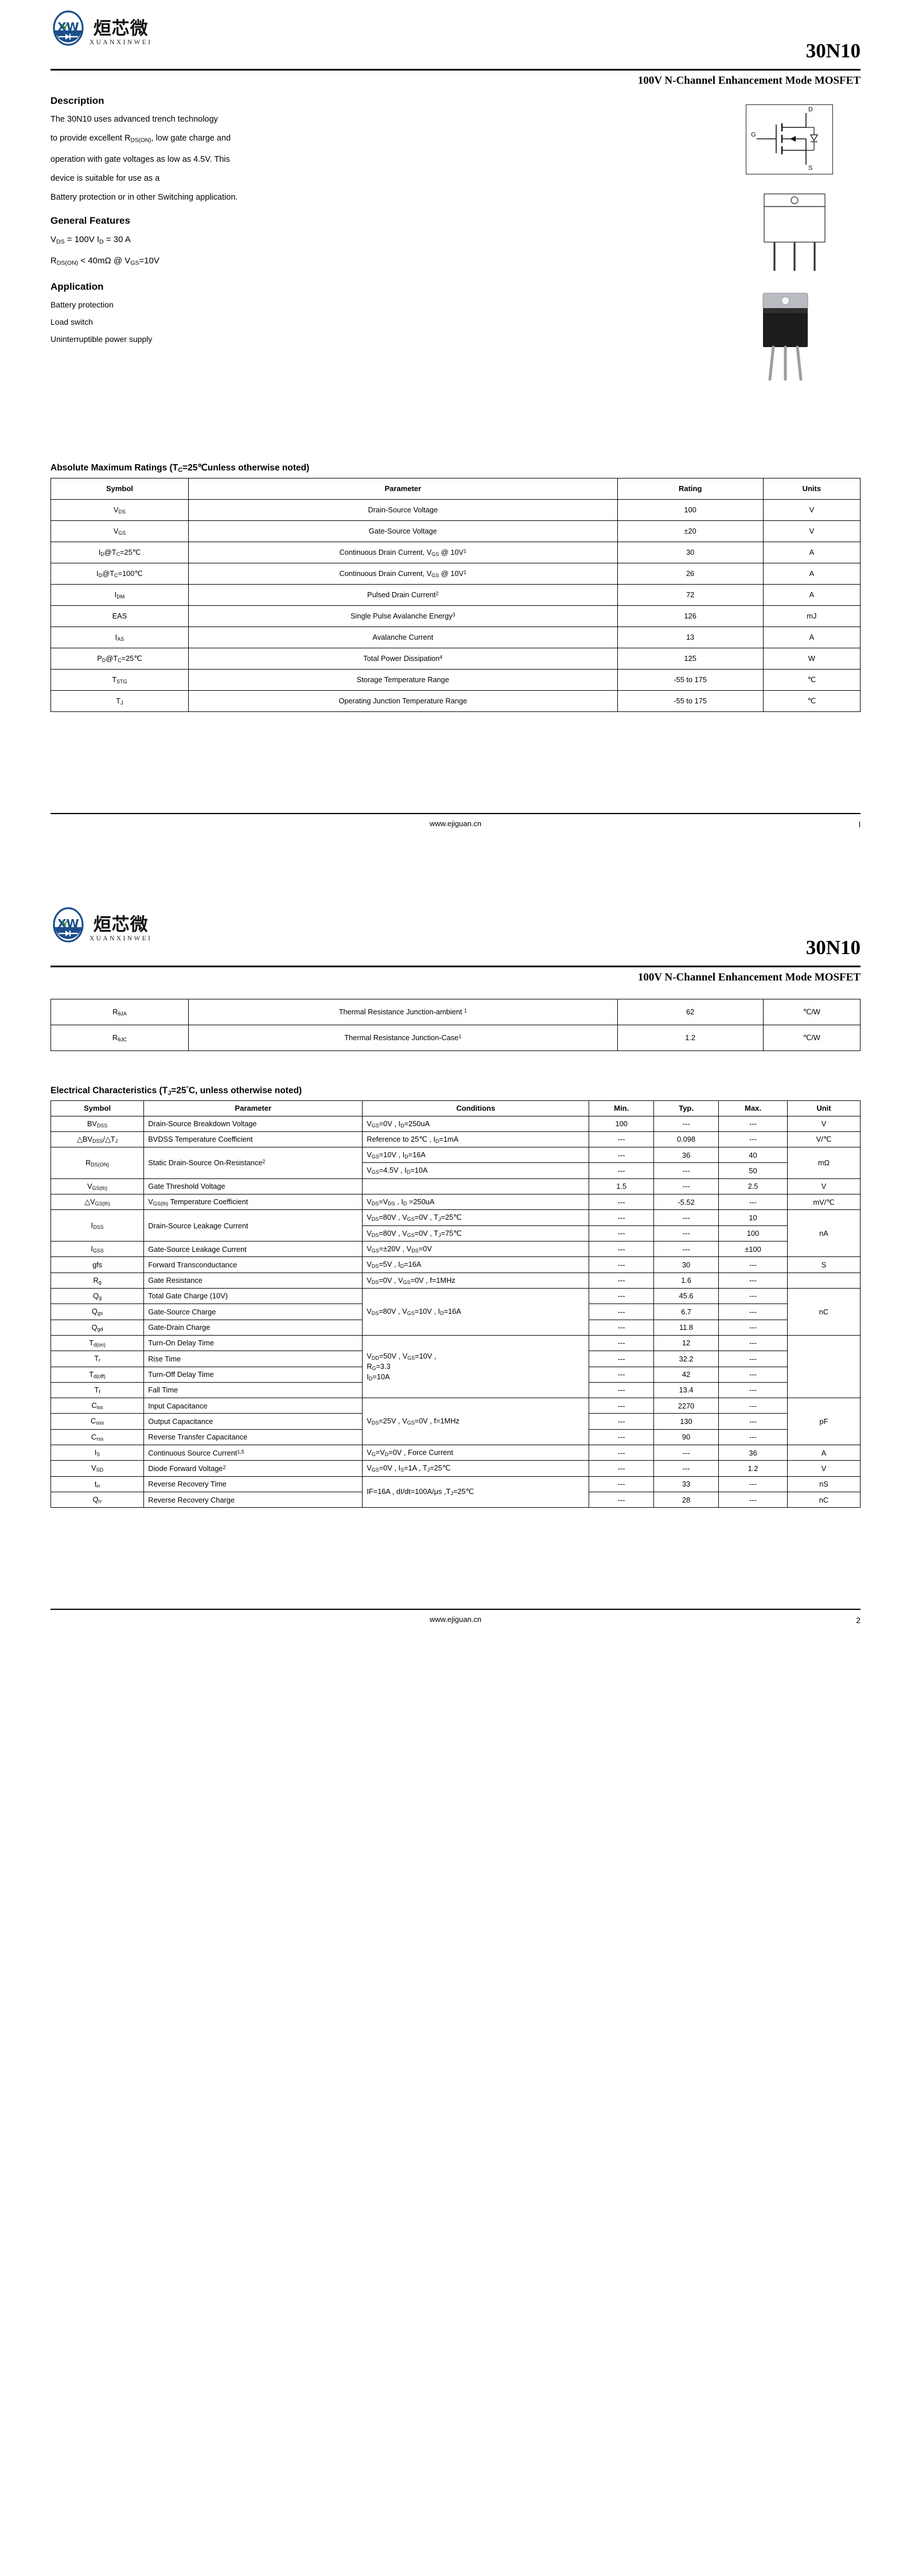  What do you see at coordinates (476, 1186) in the screenshot?
I see `cell-conditions` at bounding box center [476, 1186].